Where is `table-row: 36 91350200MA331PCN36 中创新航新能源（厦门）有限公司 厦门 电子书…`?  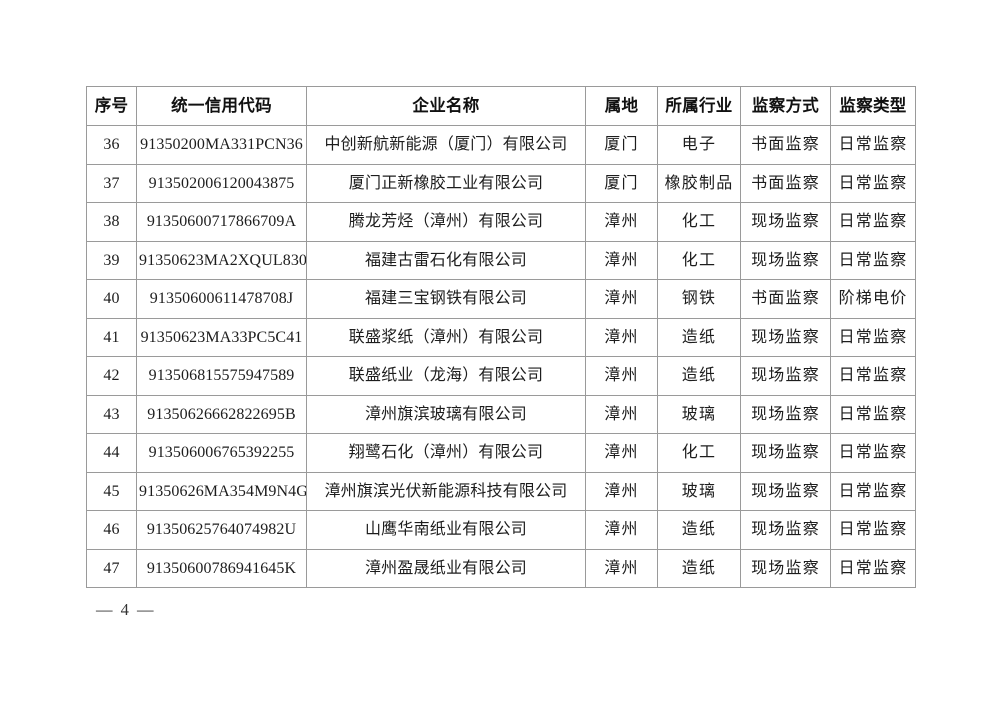 table-row: 36 91350200MA331PCN36 中创新航新能源（厦门）有限公司 厦门 电子书… is located at coordinates (501, 145).